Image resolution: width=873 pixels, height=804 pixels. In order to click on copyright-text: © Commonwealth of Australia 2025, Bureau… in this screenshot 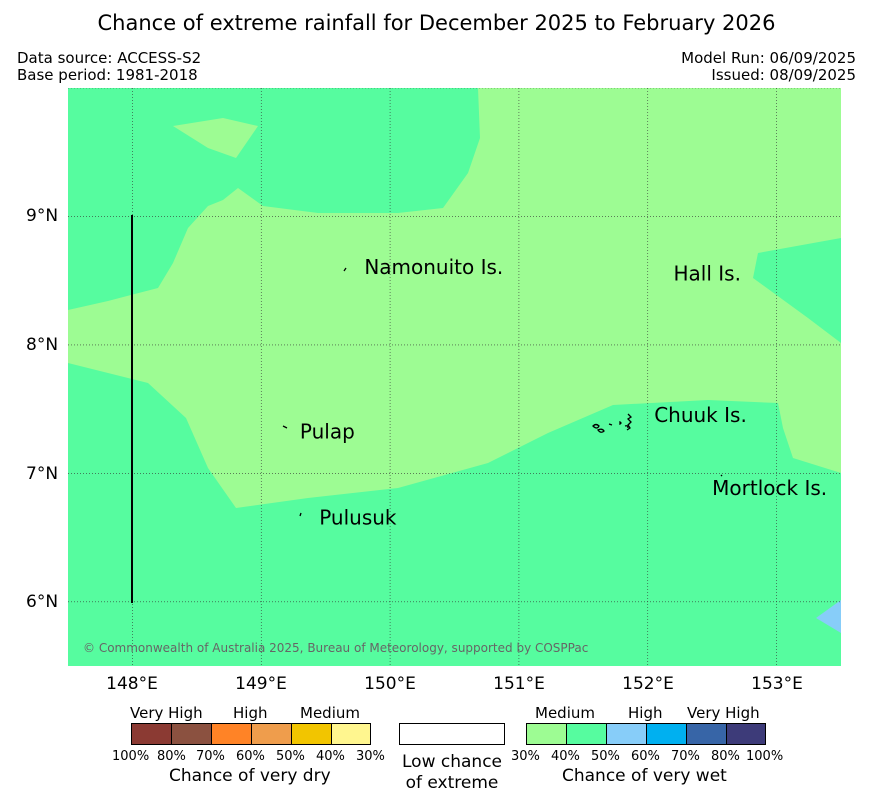, I will do `click(335, 648)`.